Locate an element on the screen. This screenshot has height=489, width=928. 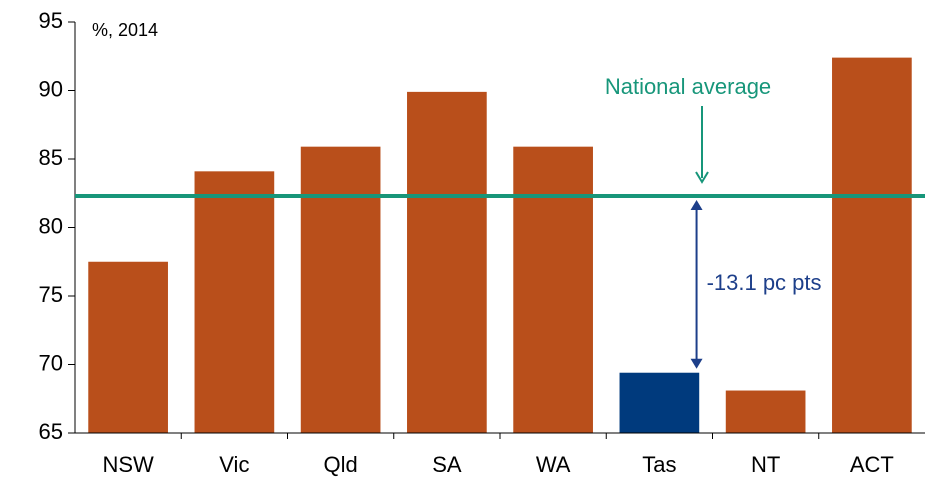
y-tick-label: 75 is located at coordinates (51, 294).